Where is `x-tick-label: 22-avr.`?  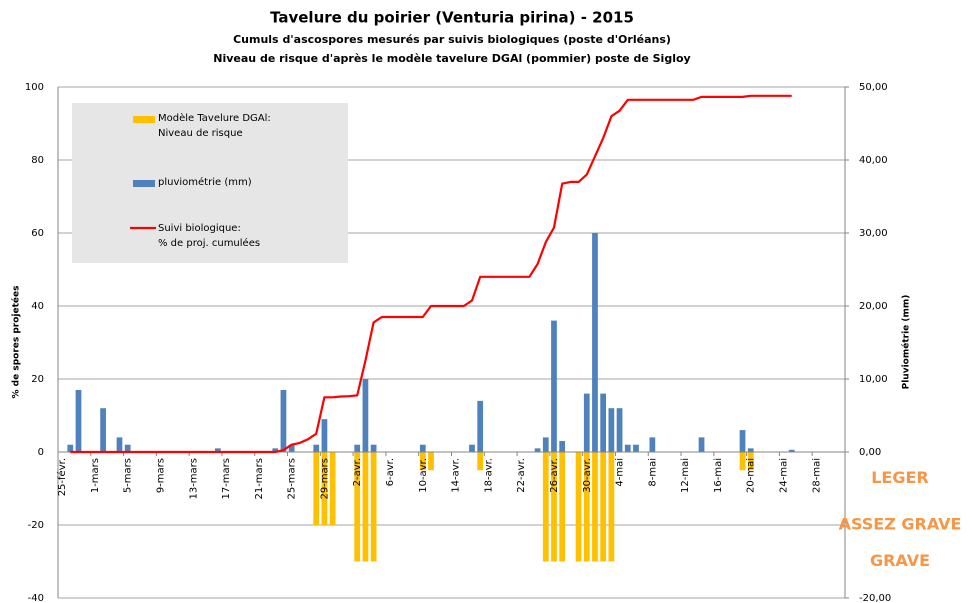
x-tick-label: 22-avr. is located at coordinates (521, 475).